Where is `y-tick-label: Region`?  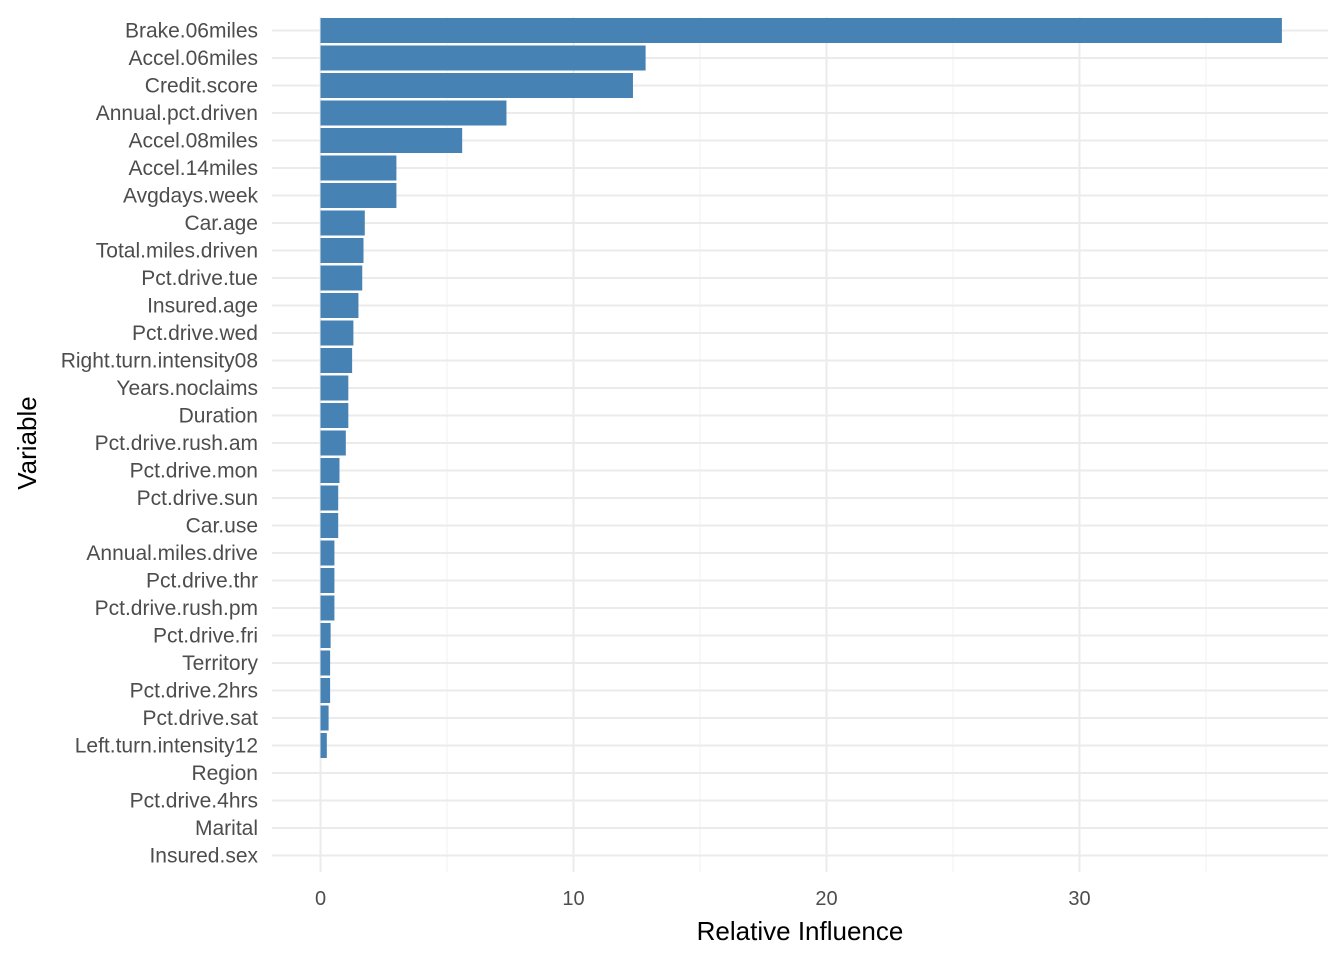
y-tick-label: Region is located at coordinates (224, 773).